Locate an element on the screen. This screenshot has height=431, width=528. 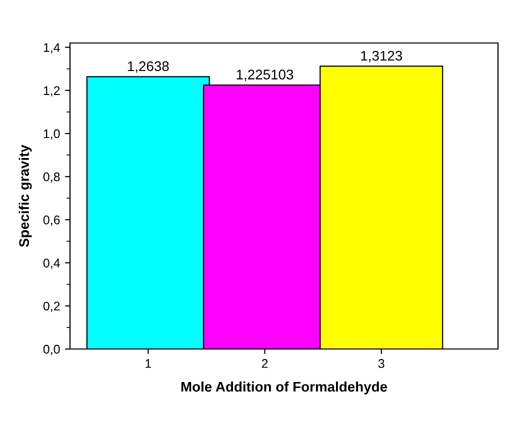
y-tick-label: 1,2 is located at coordinates (52, 91).